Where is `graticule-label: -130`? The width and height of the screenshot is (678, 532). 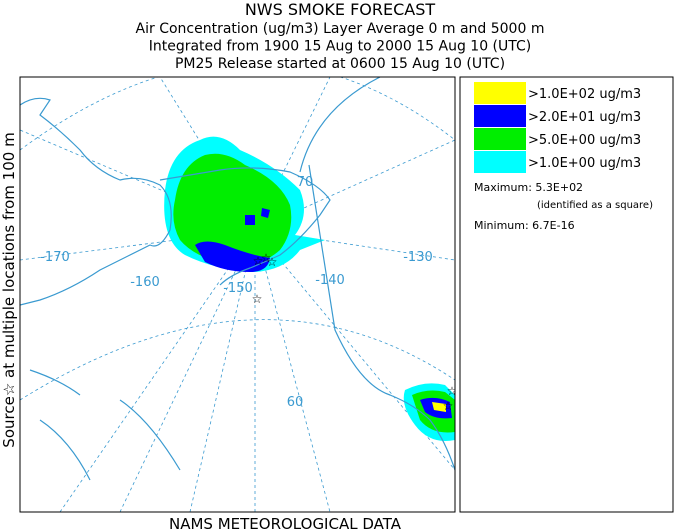
graticule-label: -130 is located at coordinates (418, 257).